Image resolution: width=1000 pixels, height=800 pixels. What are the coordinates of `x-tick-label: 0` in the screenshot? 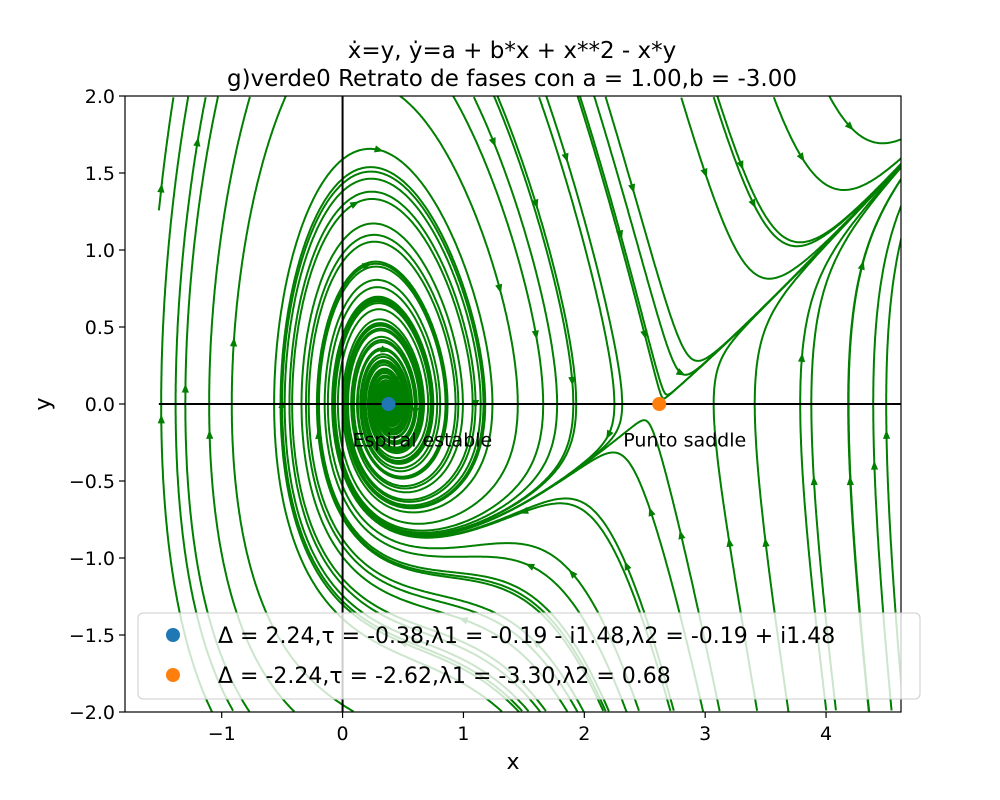 It's located at (343, 734).